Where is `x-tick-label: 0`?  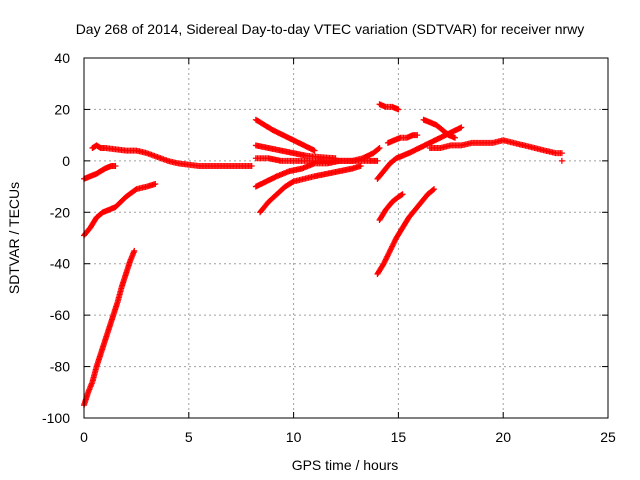
x-tick-label: 0 is located at coordinates (84, 437).